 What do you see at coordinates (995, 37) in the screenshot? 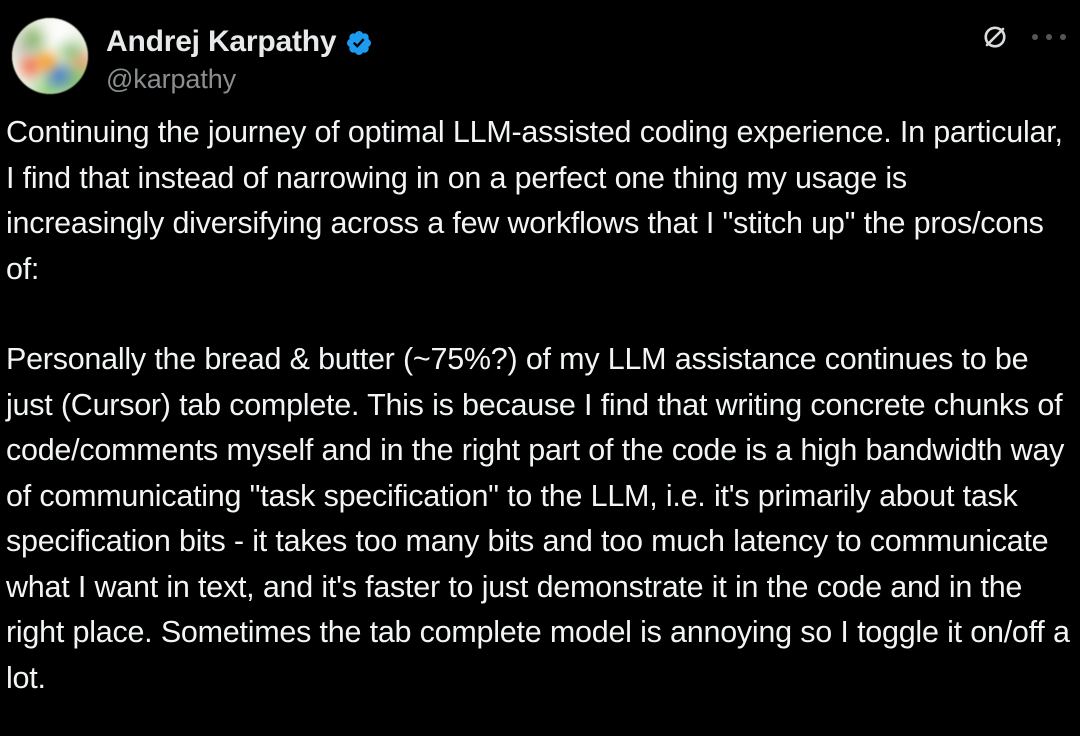
I see `grok-icon` at bounding box center [995, 37].